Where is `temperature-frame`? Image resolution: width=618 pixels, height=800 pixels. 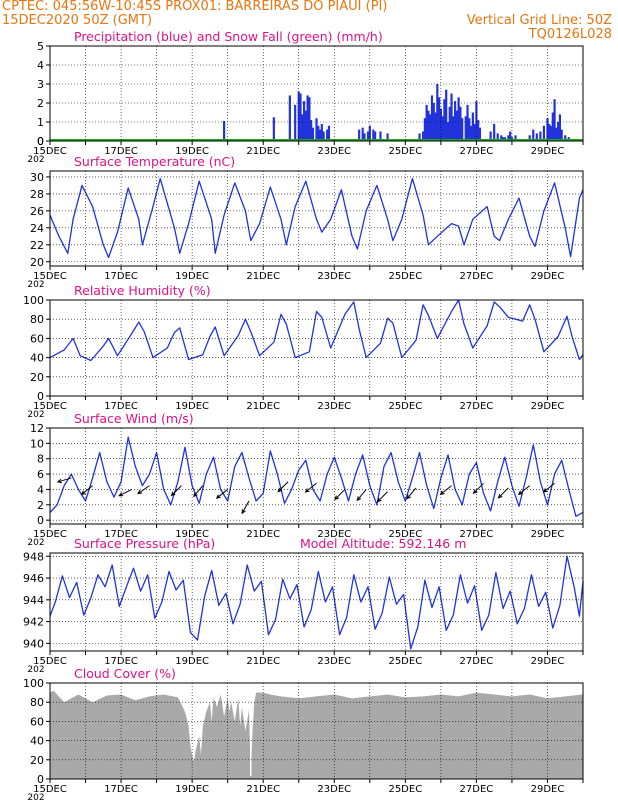
temperature-frame is located at coordinates (316, 218).